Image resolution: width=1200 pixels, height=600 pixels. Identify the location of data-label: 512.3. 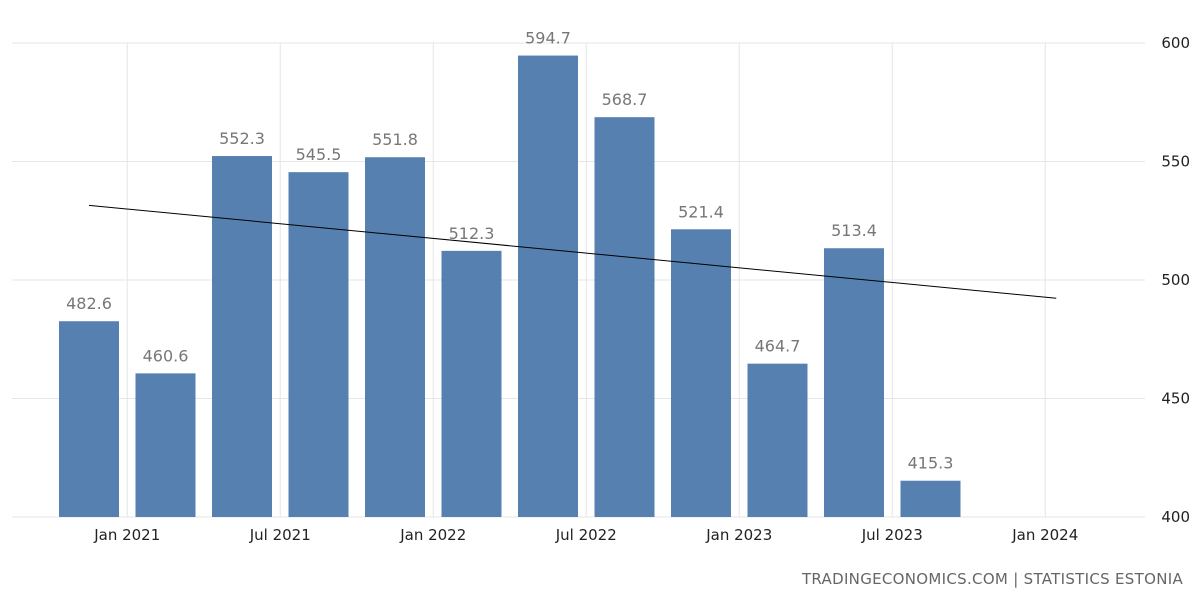
(472, 233).